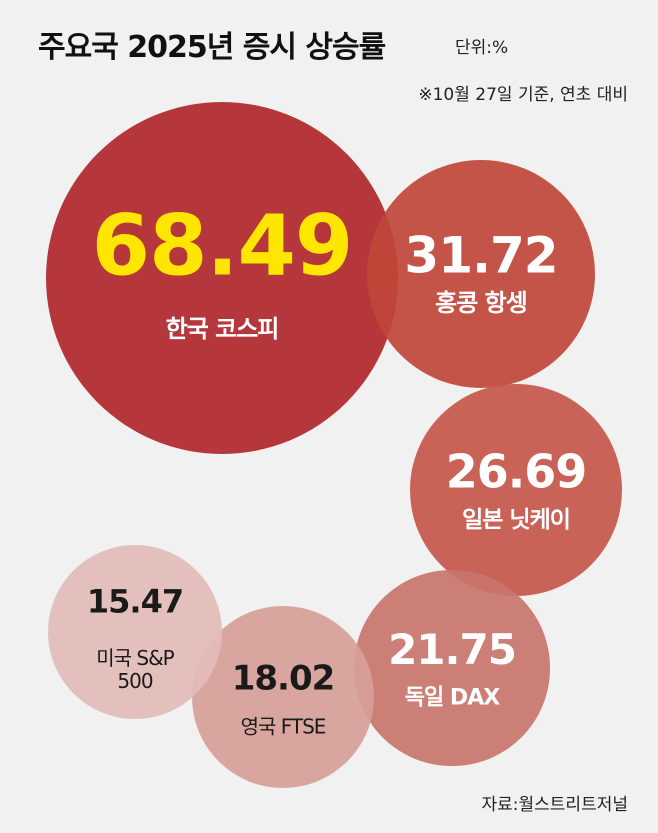 The image size is (658, 833). Describe the element at coordinates (135, 601) in the screenshot. I see `value-label: 15.47` at that location.